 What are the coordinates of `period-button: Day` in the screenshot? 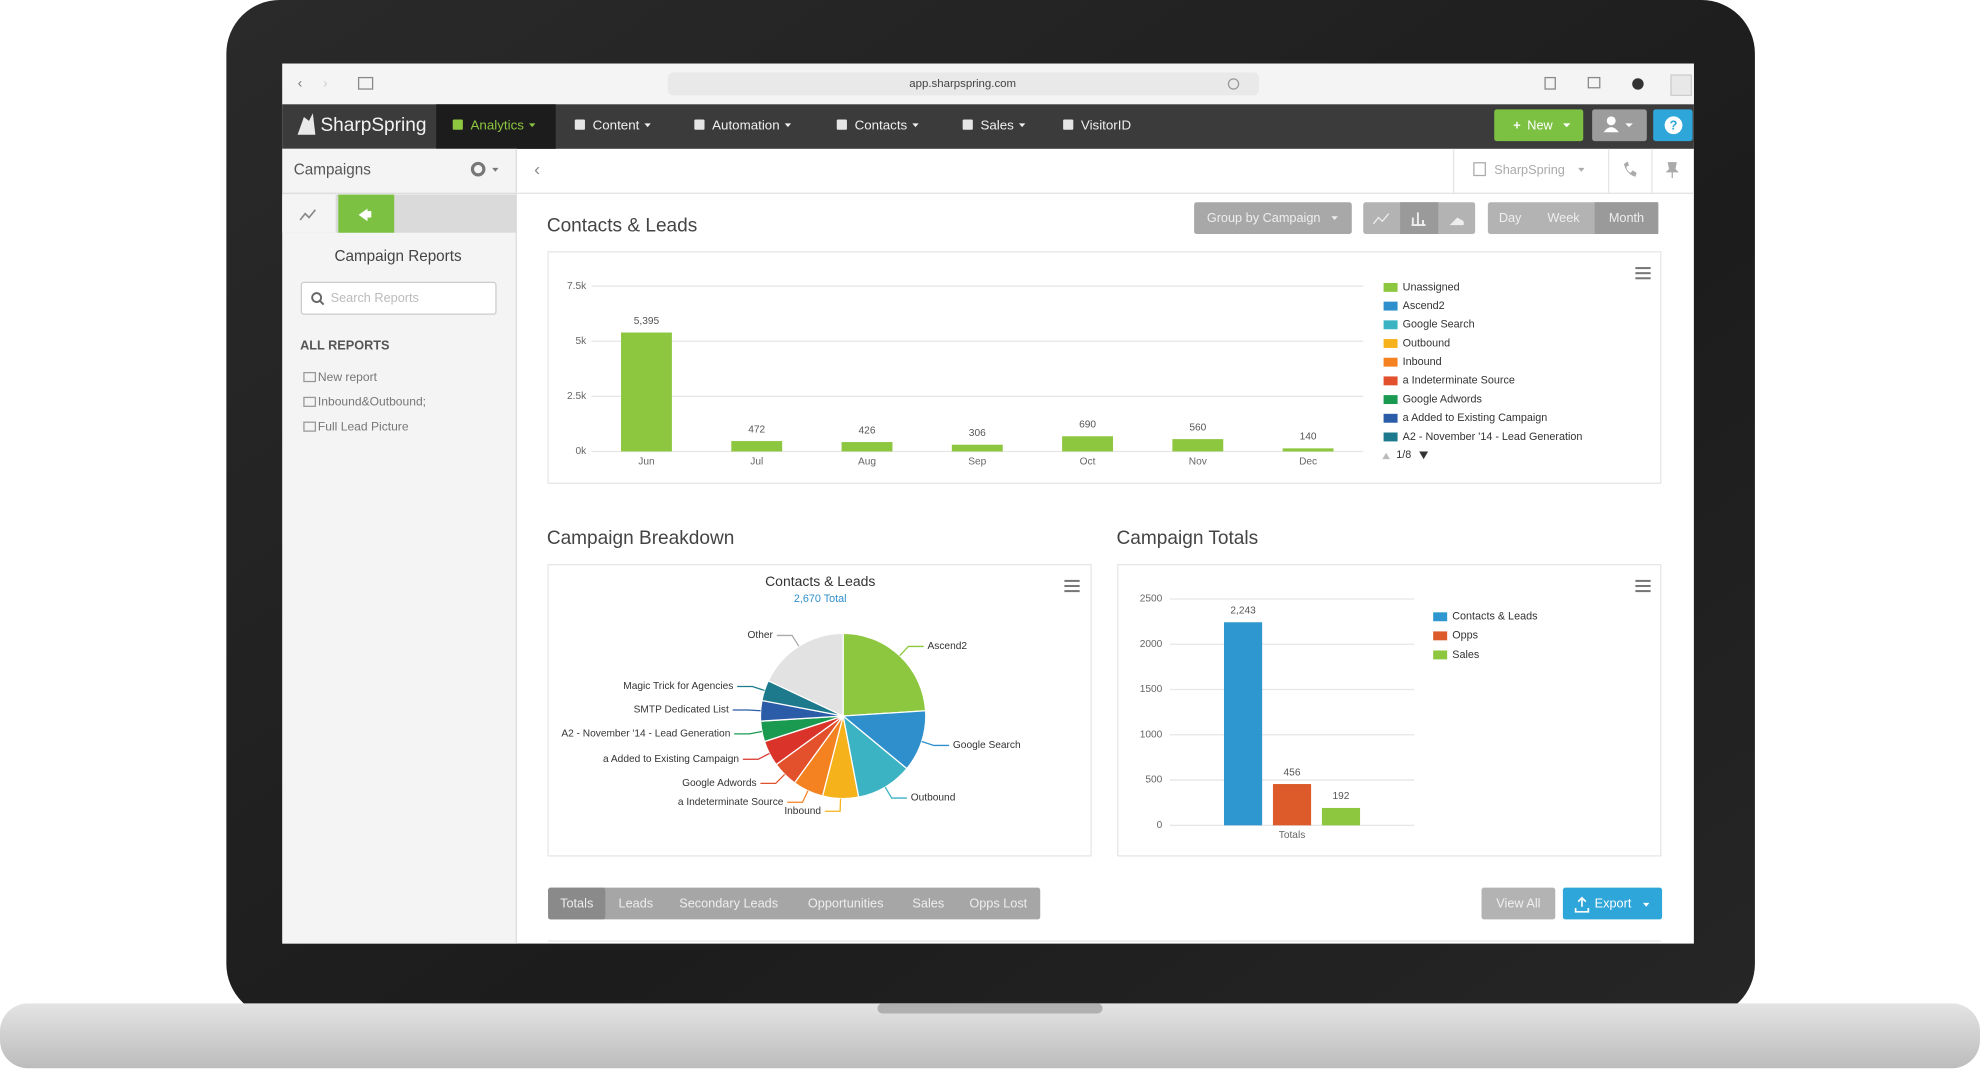 It's located at (1510, 217).